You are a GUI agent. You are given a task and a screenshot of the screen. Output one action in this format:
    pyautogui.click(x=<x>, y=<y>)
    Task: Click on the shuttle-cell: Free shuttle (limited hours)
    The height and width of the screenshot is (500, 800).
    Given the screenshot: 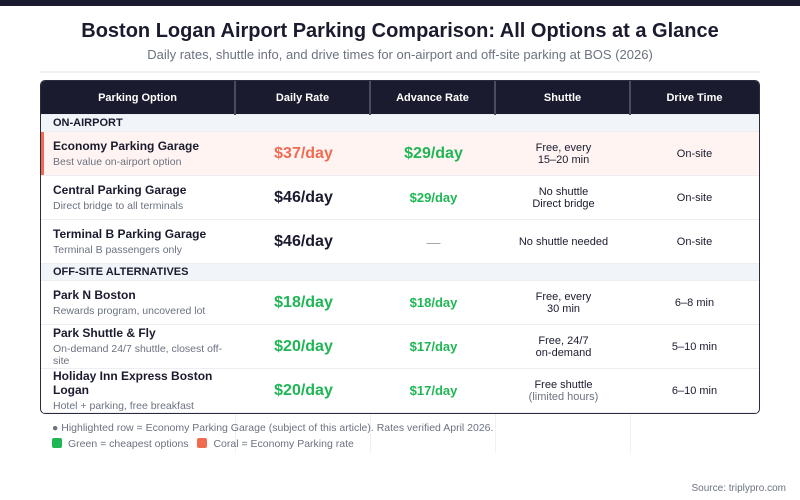 What is the action you would take?
    pyautogui.click(x=563, y=391)
    